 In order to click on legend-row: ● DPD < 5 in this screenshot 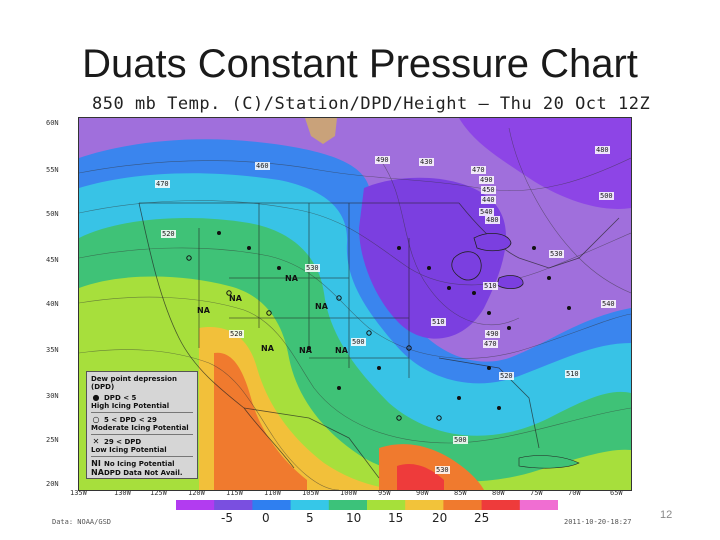, I will do `click(142, 397)`.